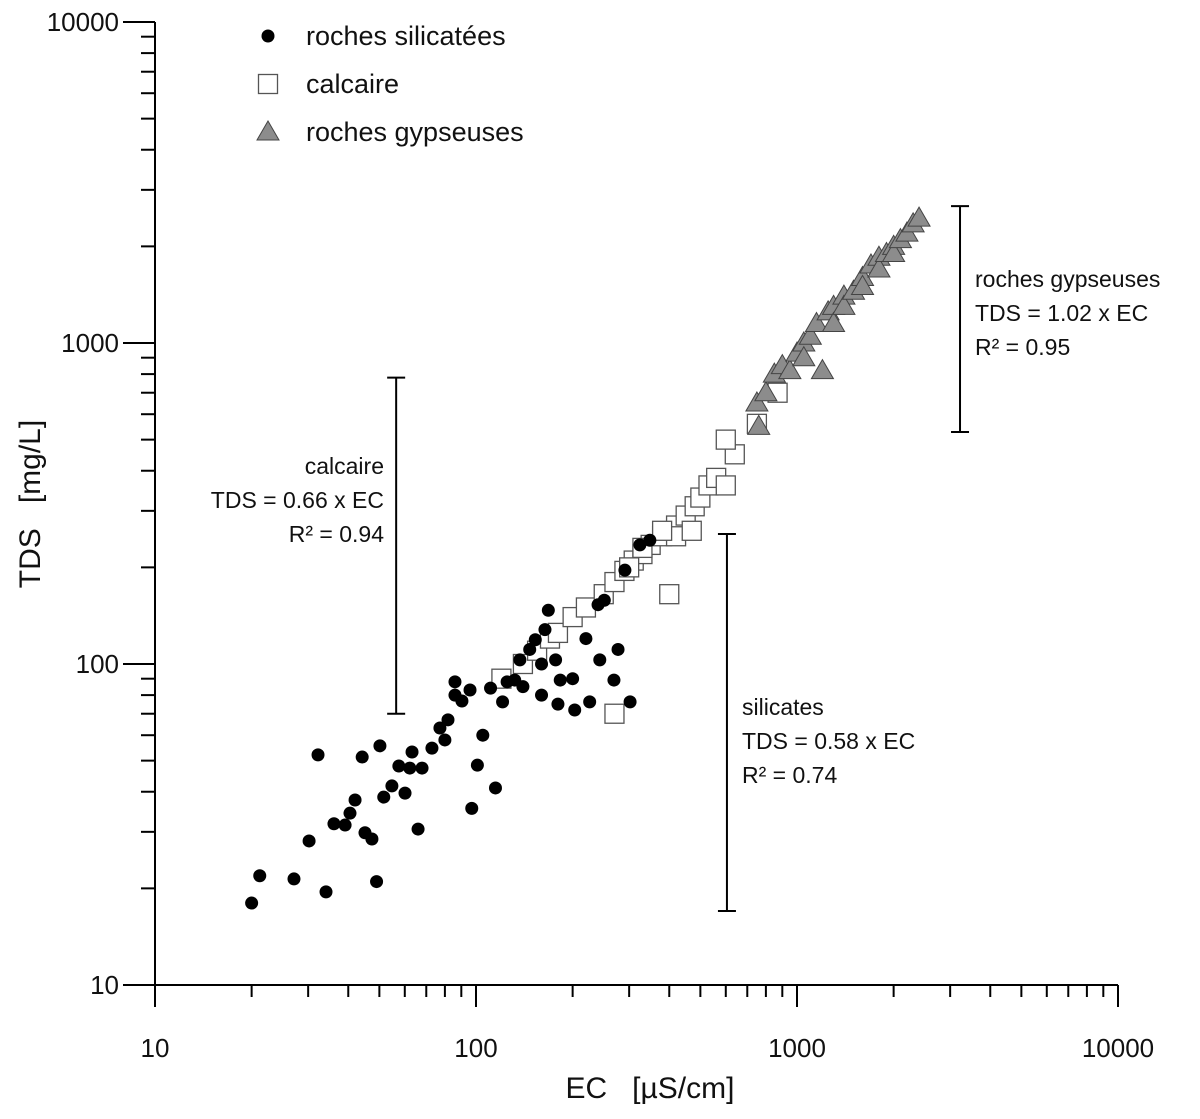  Describe the element at coordinates (650, 1088) in the screenshot. I see `x-axis-title: EC [µS/cm]` at that location.